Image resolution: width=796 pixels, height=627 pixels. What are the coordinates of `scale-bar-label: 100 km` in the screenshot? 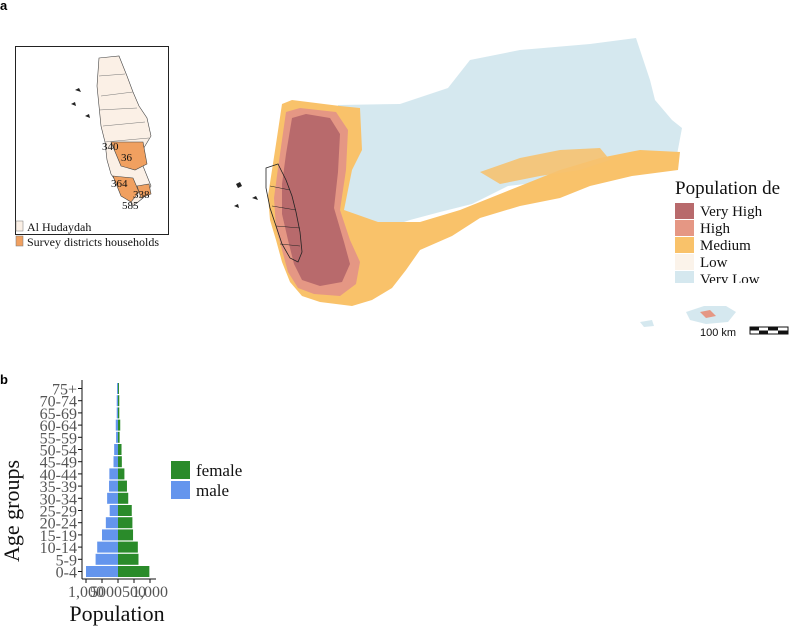 It's located at (718, 333).